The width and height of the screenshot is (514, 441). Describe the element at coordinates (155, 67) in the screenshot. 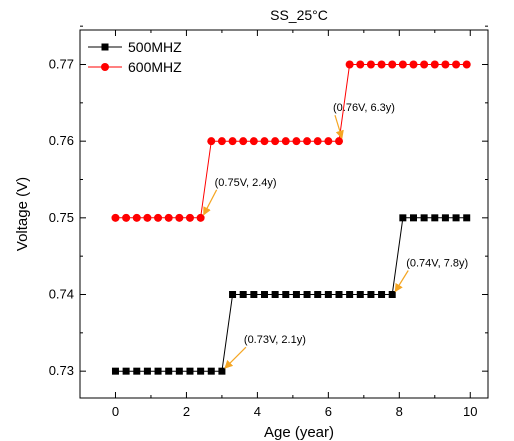

I see `legend-label-600mhz: 600MHZ` at that location.